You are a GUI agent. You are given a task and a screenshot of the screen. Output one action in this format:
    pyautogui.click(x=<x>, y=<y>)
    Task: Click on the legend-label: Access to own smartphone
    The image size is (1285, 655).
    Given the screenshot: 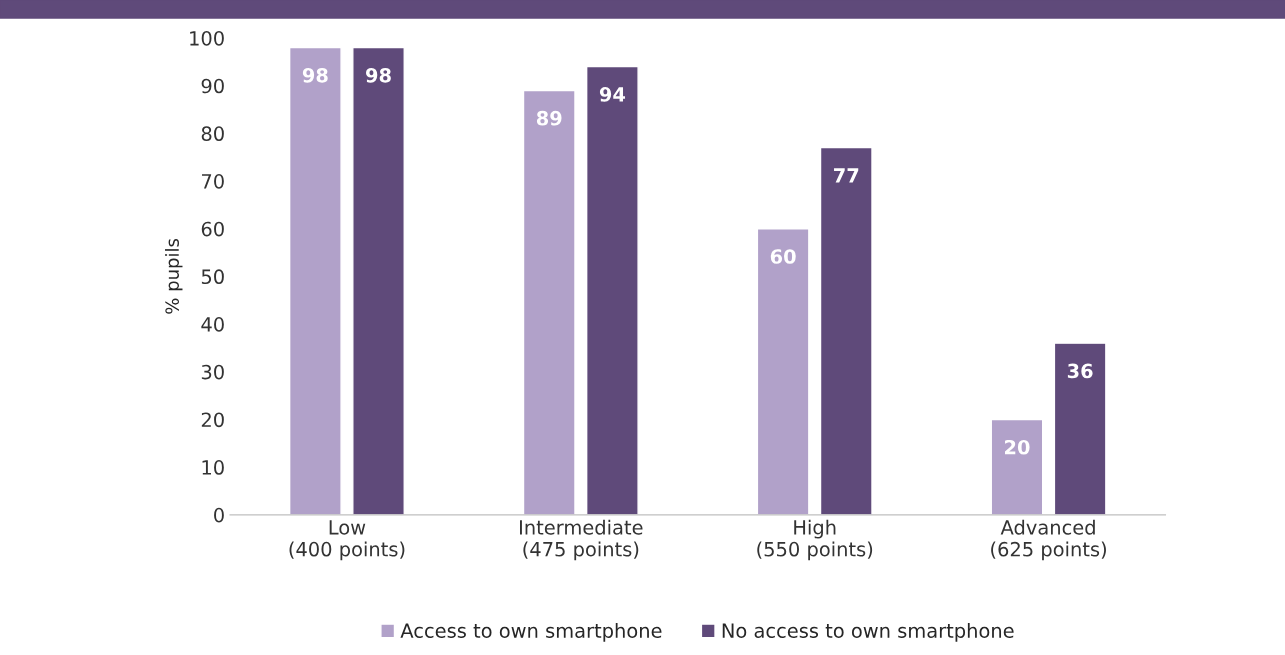 What is the action you would take?
    pyautogui.click(x=531, y=632)
    